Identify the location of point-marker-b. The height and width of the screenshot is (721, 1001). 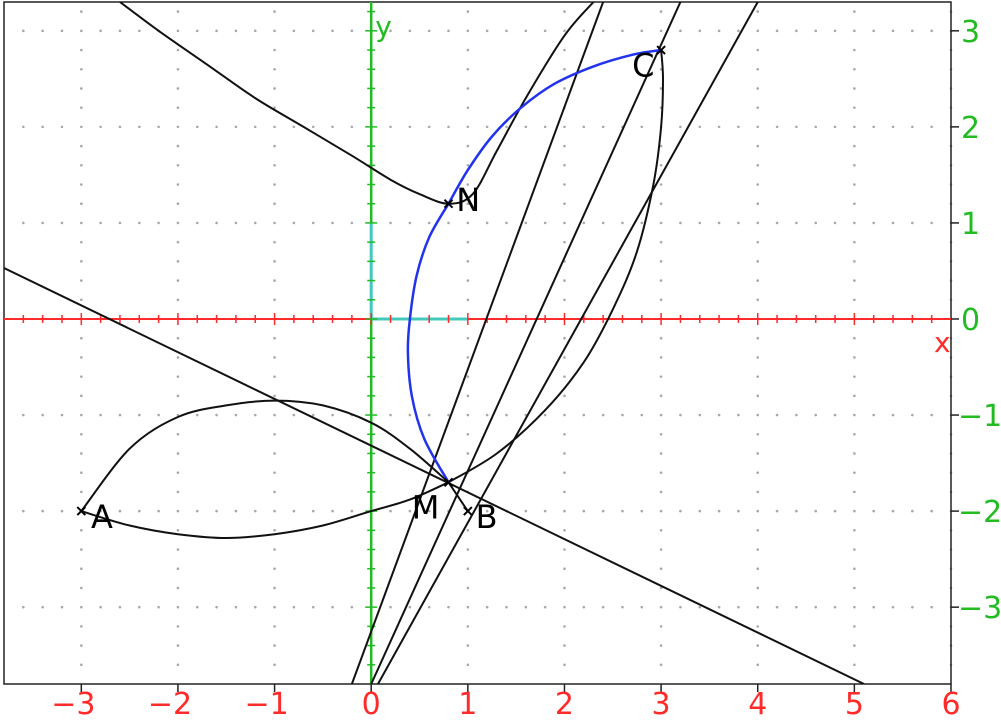
(468, 511).